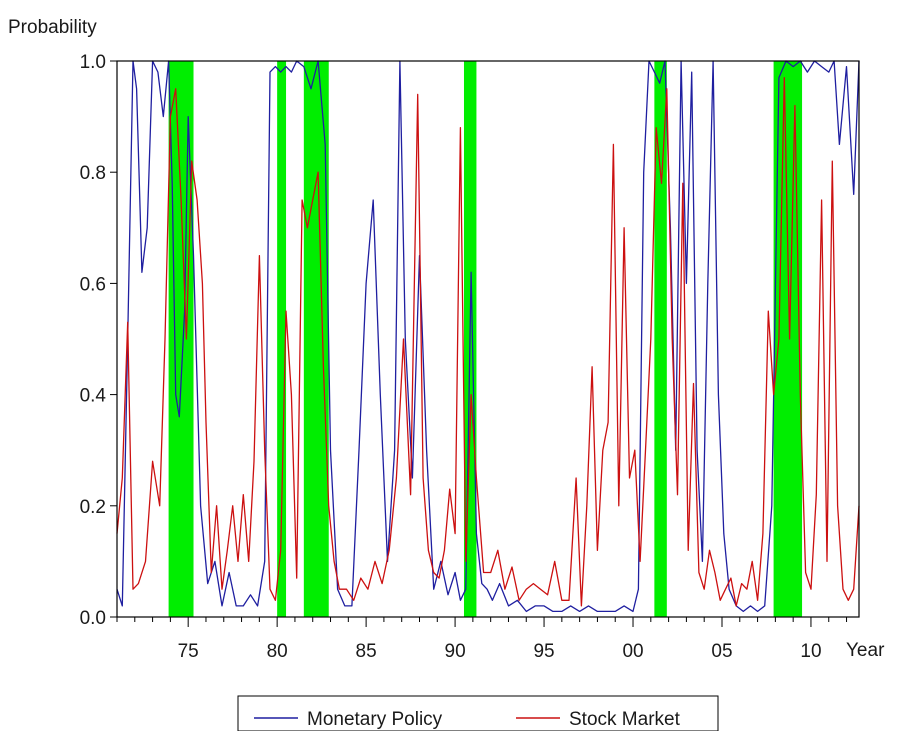  What do you see at coordinates (93, 173) in the screenshot?
I see `y-tick-label: 0.8` at bounding box center [93, 173].